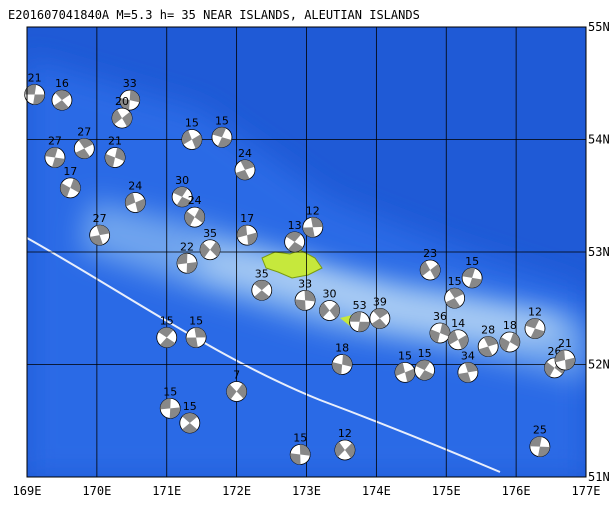  What do you see at coordinates (27, 491) in the screenshot?
I see `lon-label: 169E` at bounding box center [27, 491].